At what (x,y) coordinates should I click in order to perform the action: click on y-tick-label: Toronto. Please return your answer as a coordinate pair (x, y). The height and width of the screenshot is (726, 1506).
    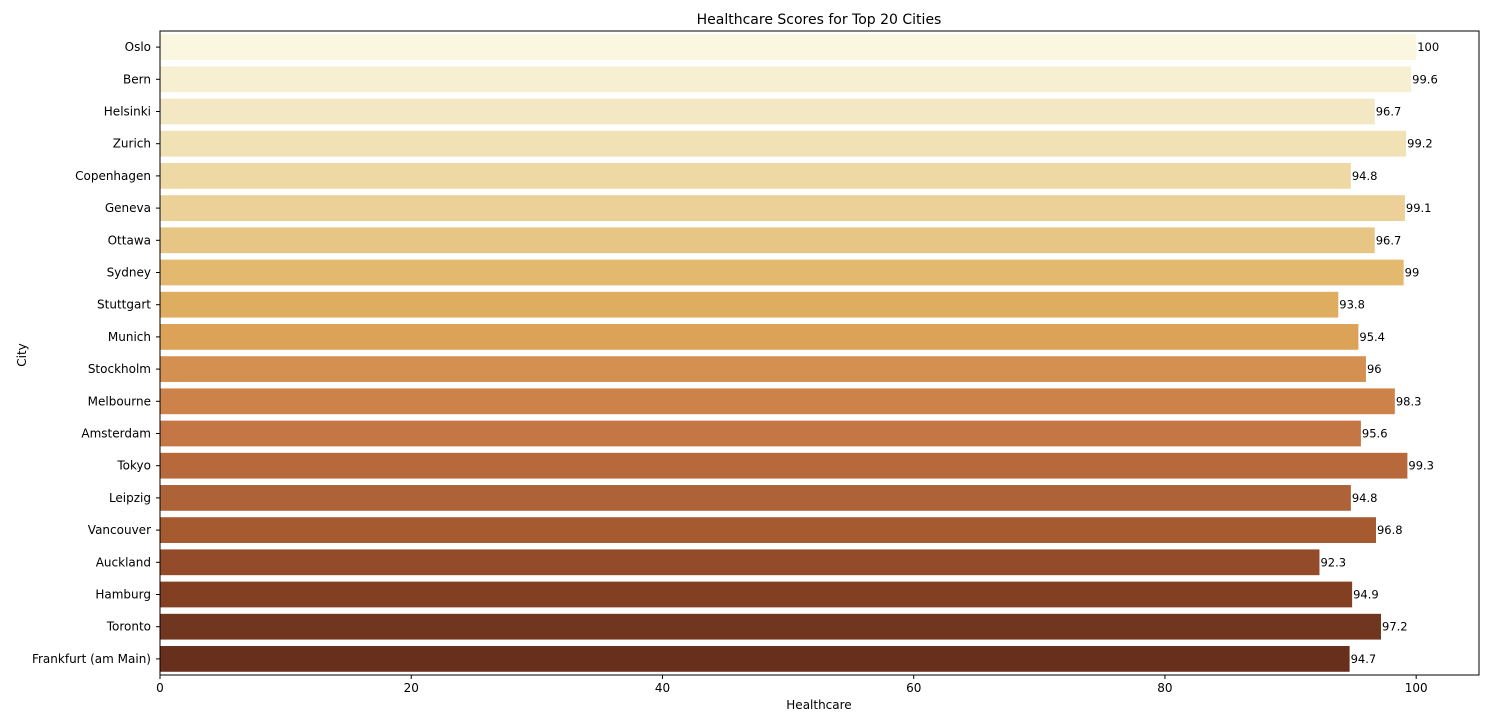
    Looking at the image, I should click on (128, 627).